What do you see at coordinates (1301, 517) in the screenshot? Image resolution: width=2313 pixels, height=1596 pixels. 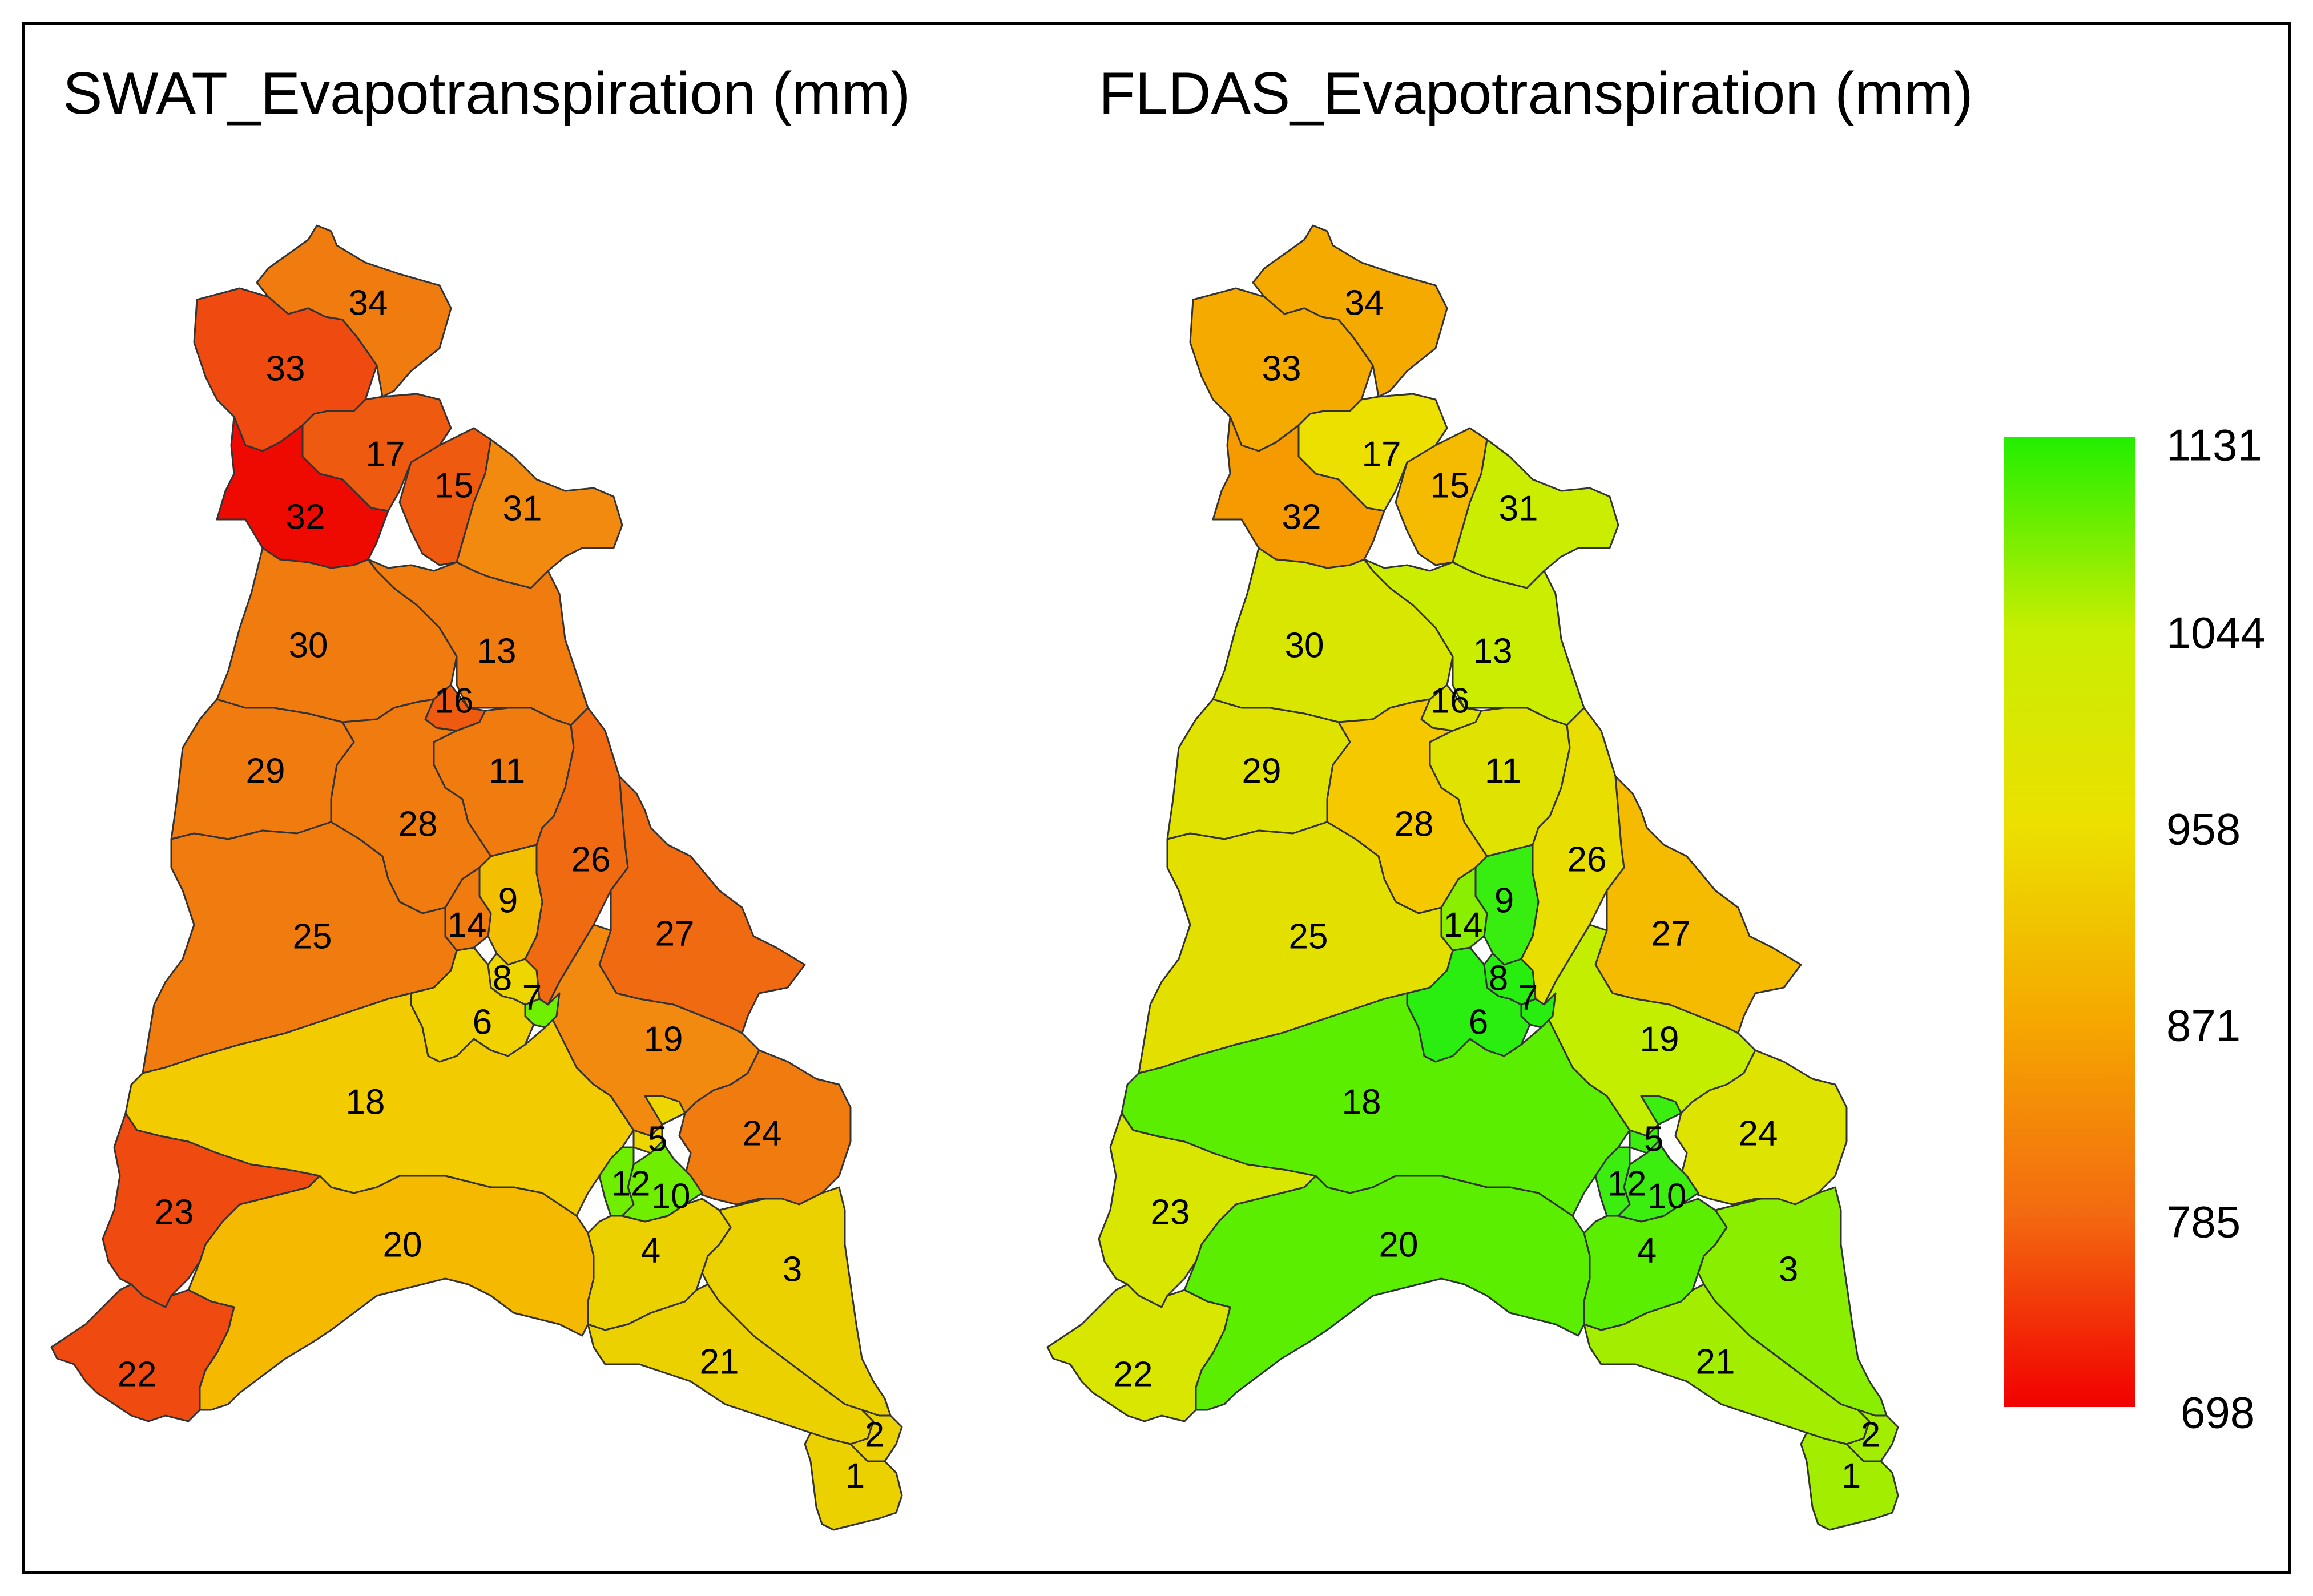 I see `fldas-subbasin-label-32: 32` at bounding box center [1301, 517].